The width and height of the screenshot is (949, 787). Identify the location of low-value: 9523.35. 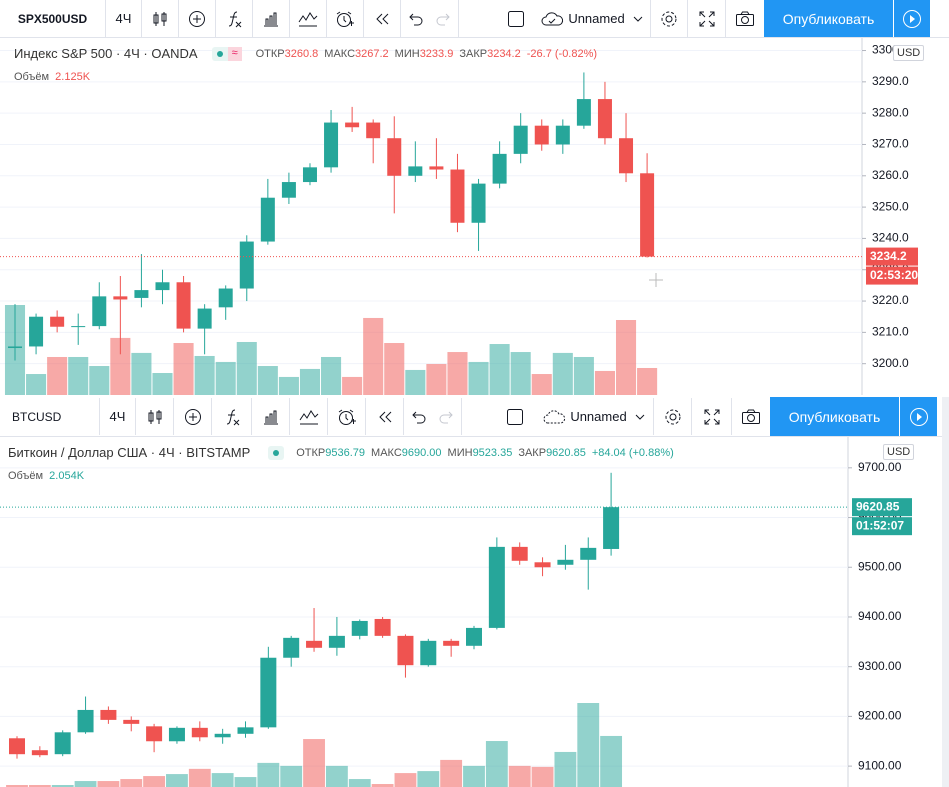
(492, 452).